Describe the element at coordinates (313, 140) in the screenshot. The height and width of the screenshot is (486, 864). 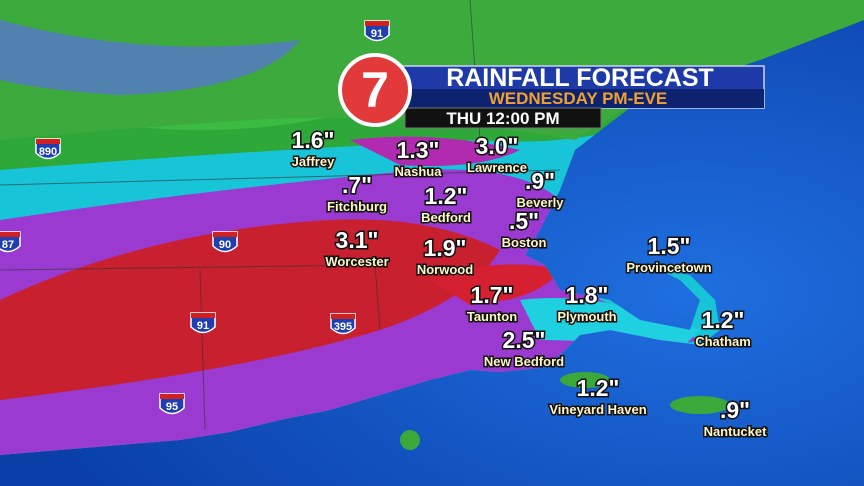
I see `rainfall-amount: 1.6"` at that location.